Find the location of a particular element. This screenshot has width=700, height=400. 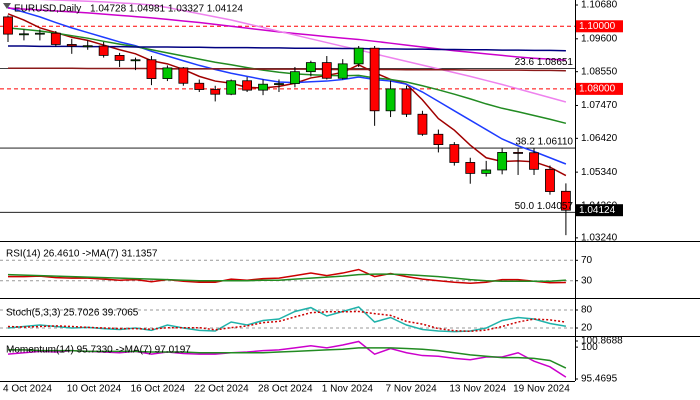

price-marker-label: 1.08000 is located at coordinates (597, 89).